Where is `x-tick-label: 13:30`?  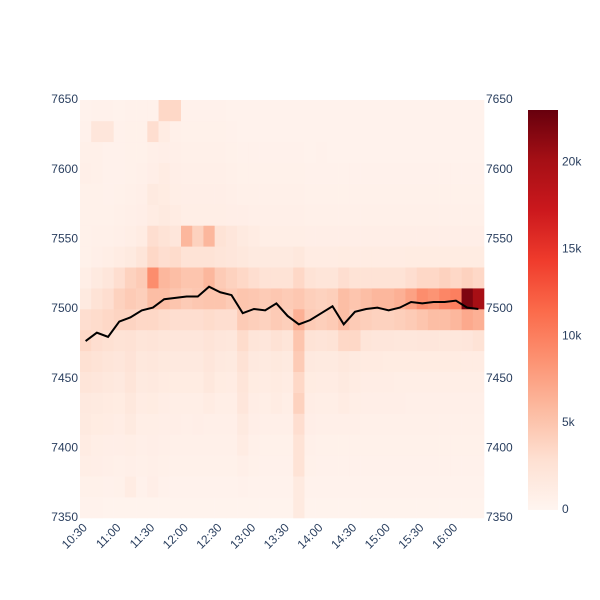
x-tick-label: 13:30 is located at coordinates (276, 535).